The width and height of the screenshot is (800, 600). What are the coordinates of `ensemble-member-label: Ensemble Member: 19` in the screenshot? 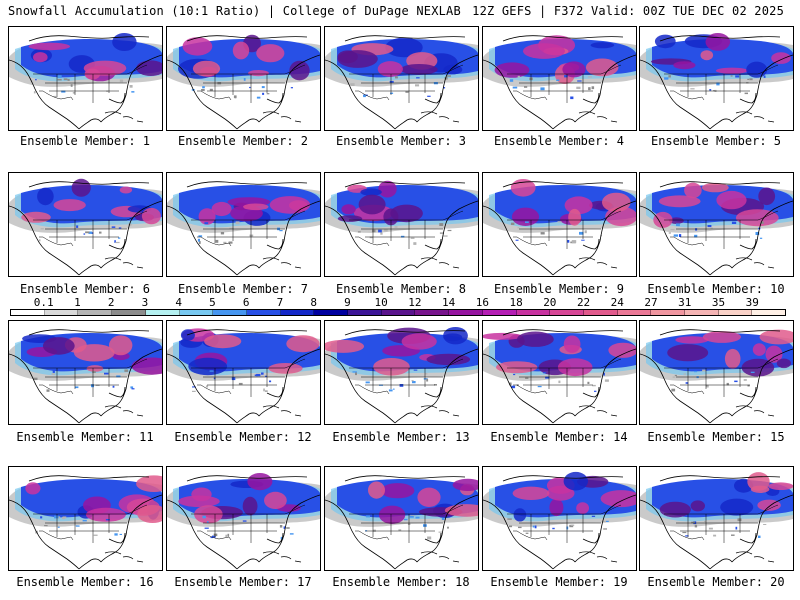 It's located at (559, 582).